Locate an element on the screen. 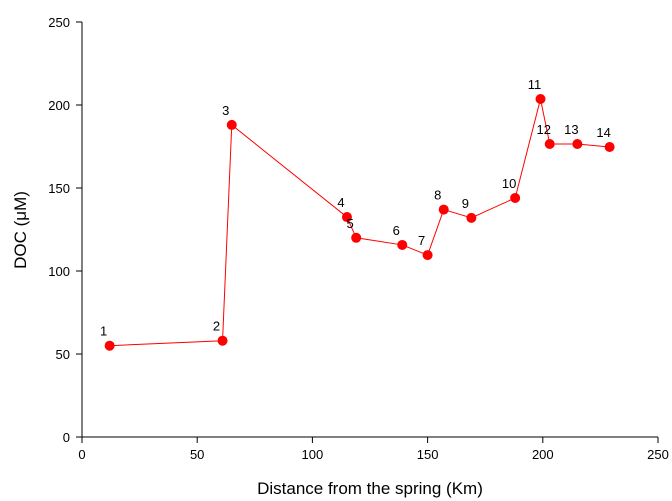 The image size is (672, 501). point-label: 4 is located at coordinates (340, 202).